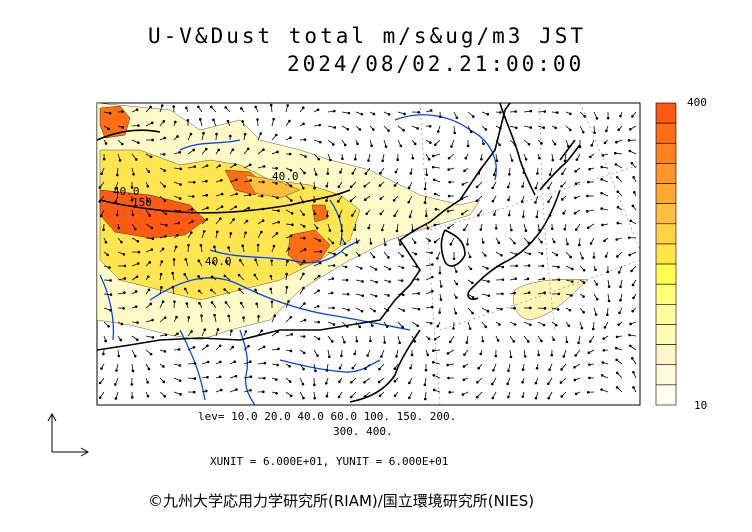  What do you see at coordinates (701, 405) in the screenshot?
I see `legend-min-label: 10` at bounding box center [701, 405].